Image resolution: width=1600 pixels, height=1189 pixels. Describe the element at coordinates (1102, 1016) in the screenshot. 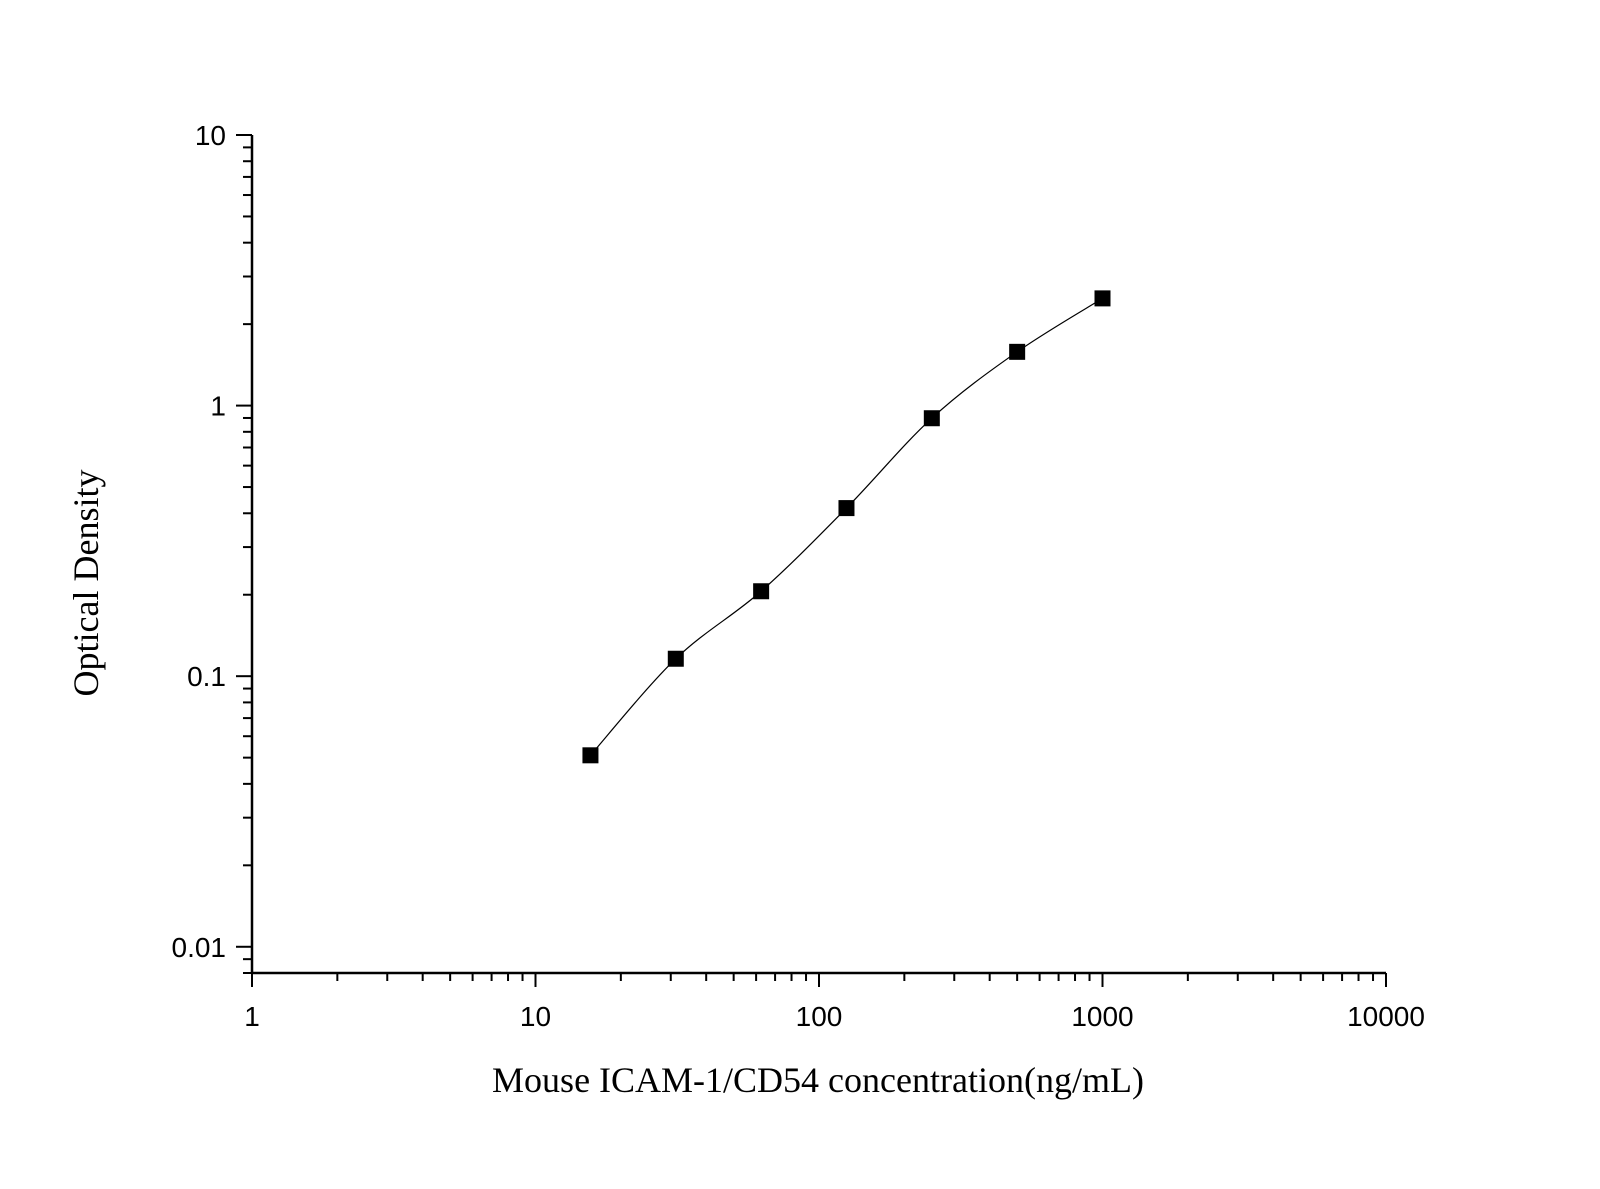

I see `x-tick-label: 1000` at that location.